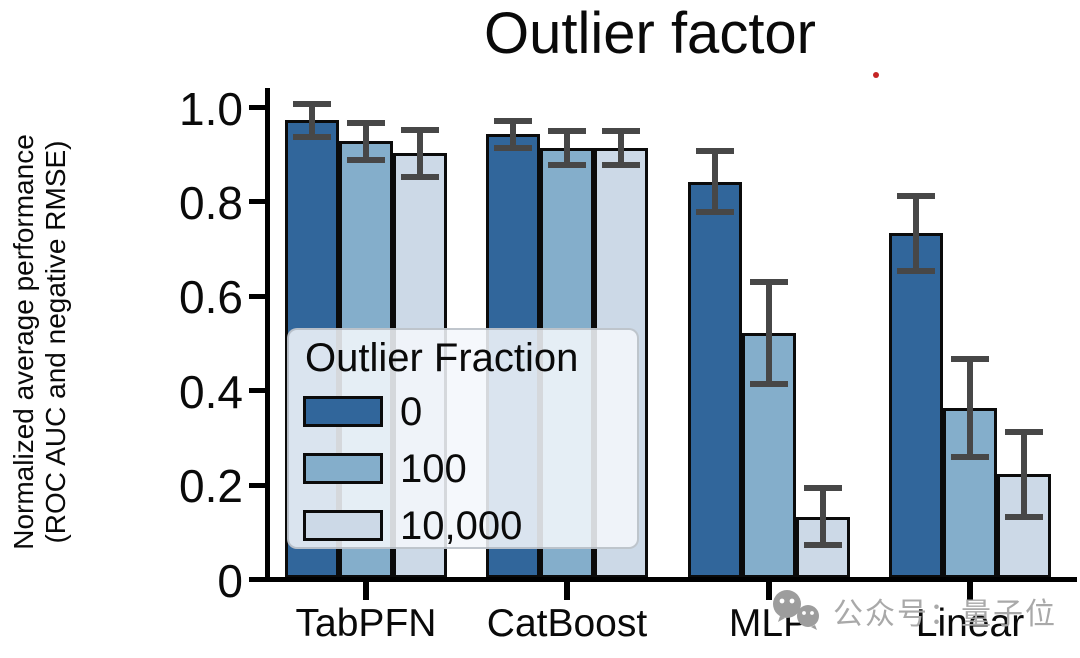 The image size is (1080, 658). I want to click on x-label-catboost: CatBoost, so click(567, 623).